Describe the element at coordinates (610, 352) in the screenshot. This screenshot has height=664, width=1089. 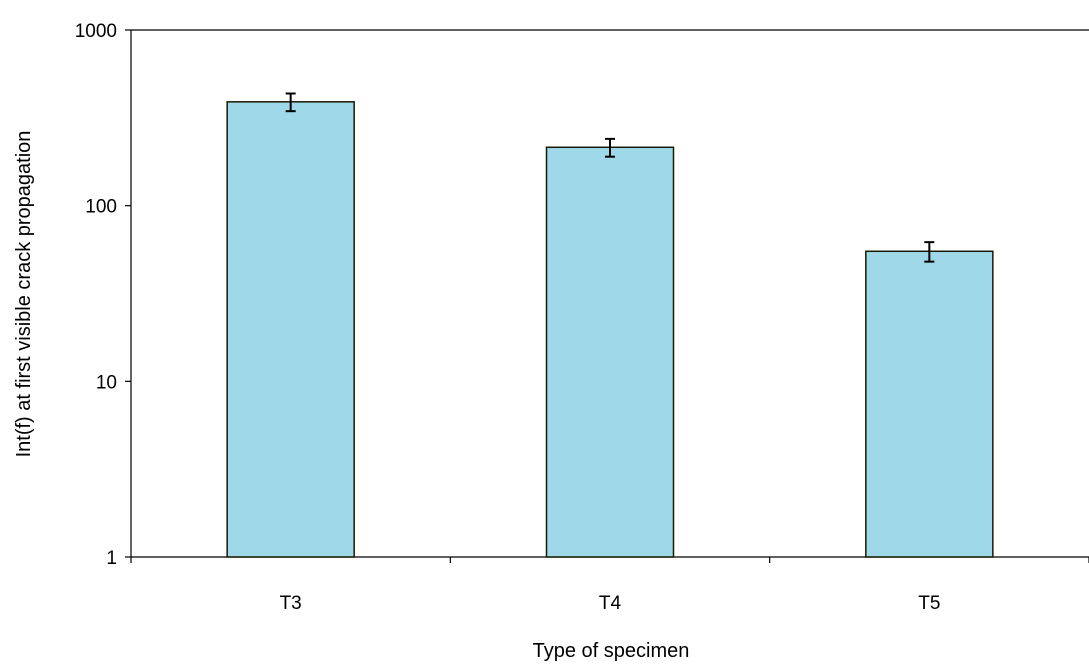
I see `bar-t4` at that location.